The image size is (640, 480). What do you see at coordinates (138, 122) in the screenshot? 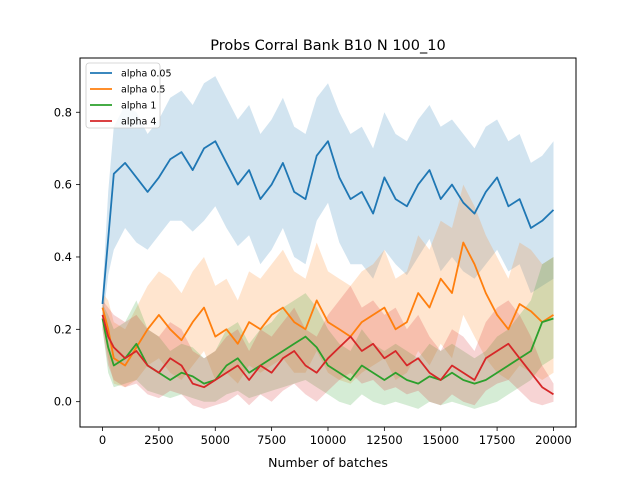
I see `legend-label: alpha 4` at bounding box center [138, 122].